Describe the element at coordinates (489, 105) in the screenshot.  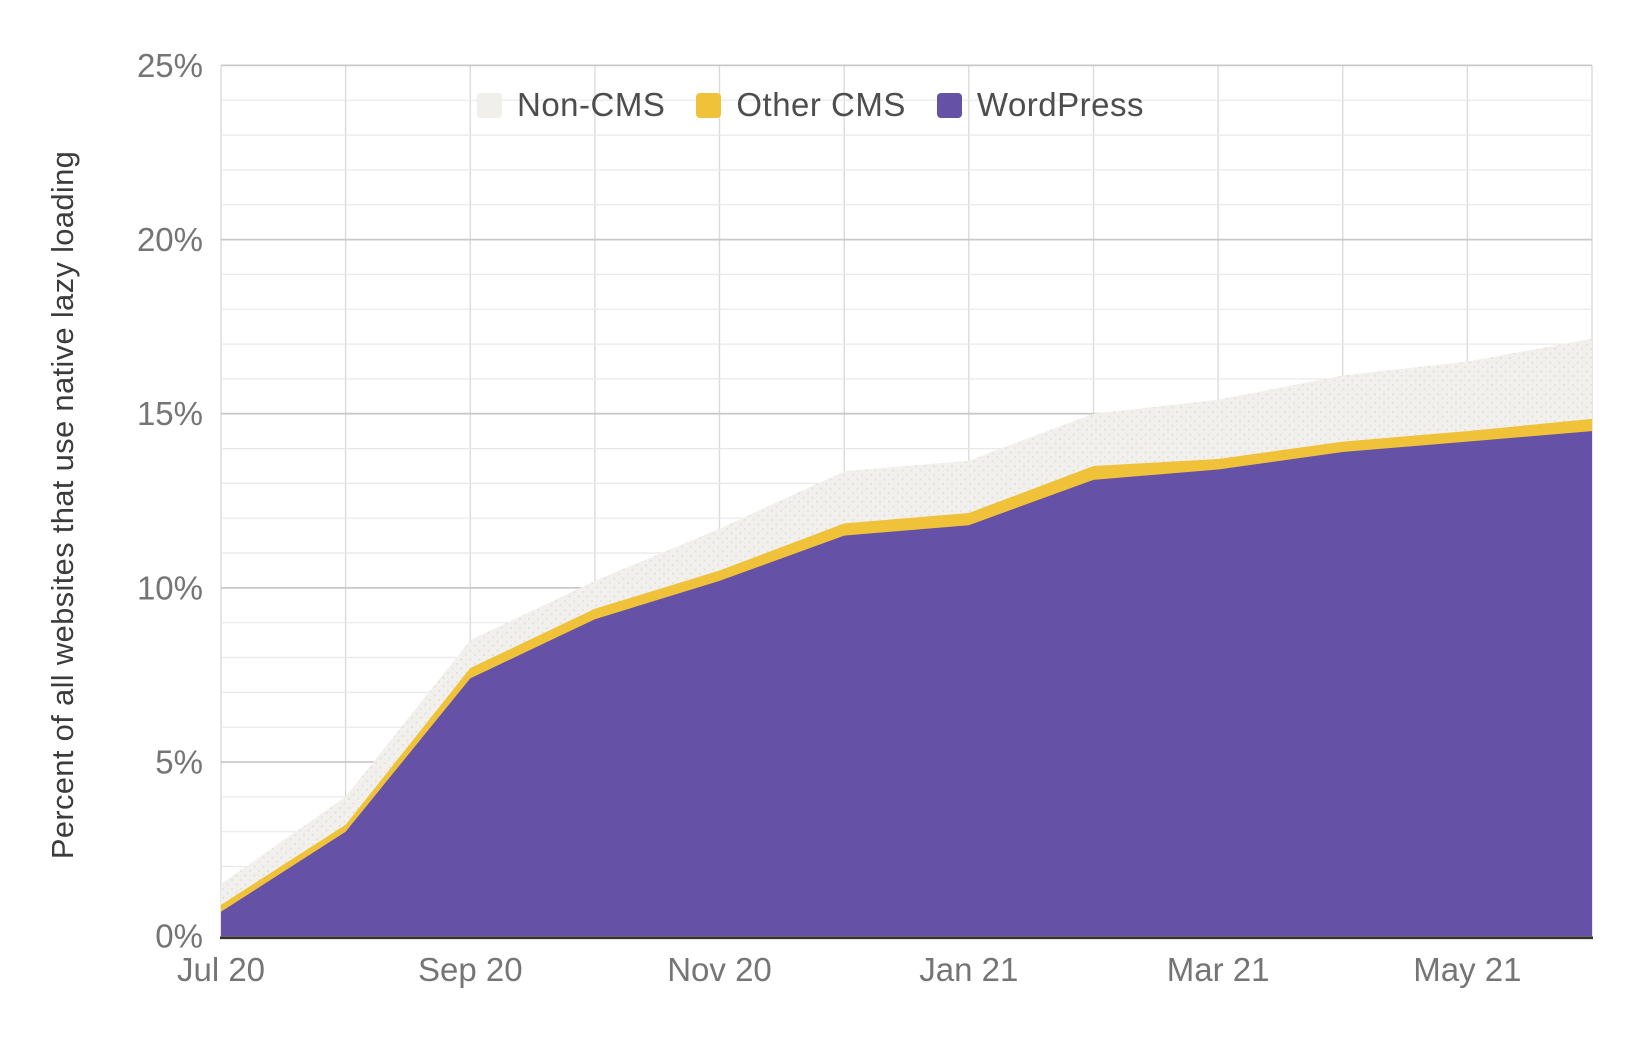
I see `non-cms-swatch` at that location.